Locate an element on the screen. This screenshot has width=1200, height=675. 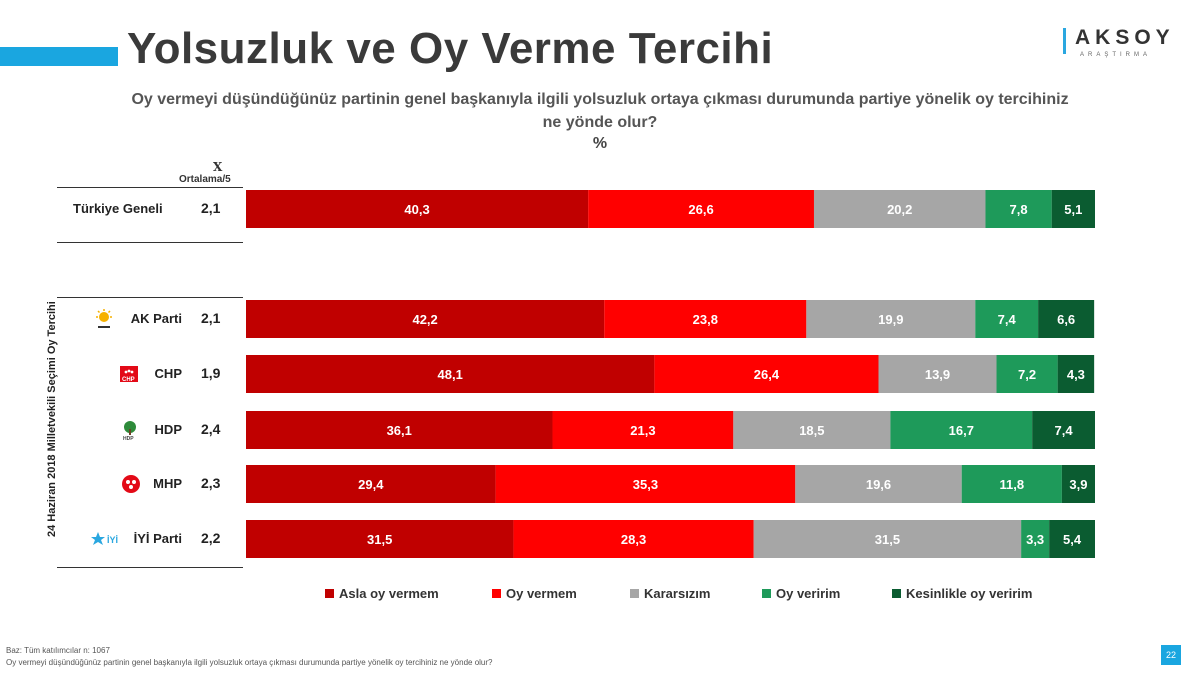
row-label: Türkiye Geneli is located at coordinates (118, 208).